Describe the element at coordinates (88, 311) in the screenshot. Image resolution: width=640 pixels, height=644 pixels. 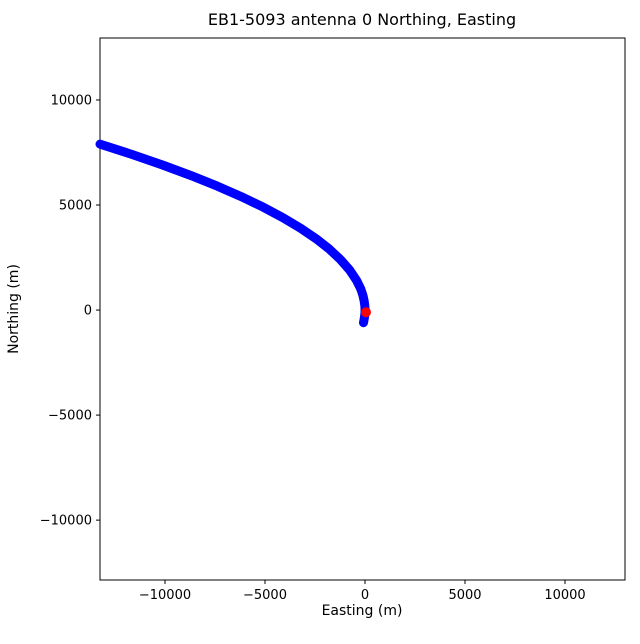
I see `y-tick-label: 0` at that location.